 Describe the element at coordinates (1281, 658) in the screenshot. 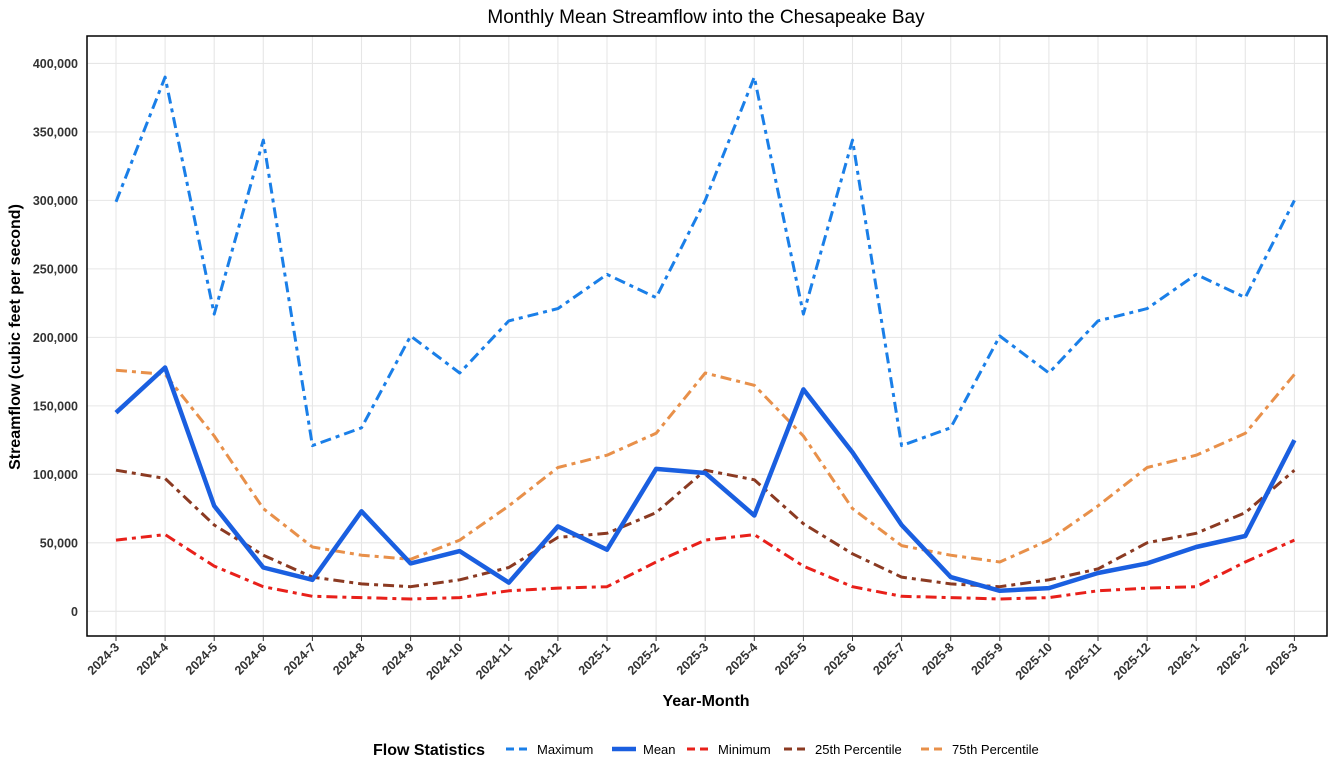

I see `x-tick-label: 2026-3` at that location.